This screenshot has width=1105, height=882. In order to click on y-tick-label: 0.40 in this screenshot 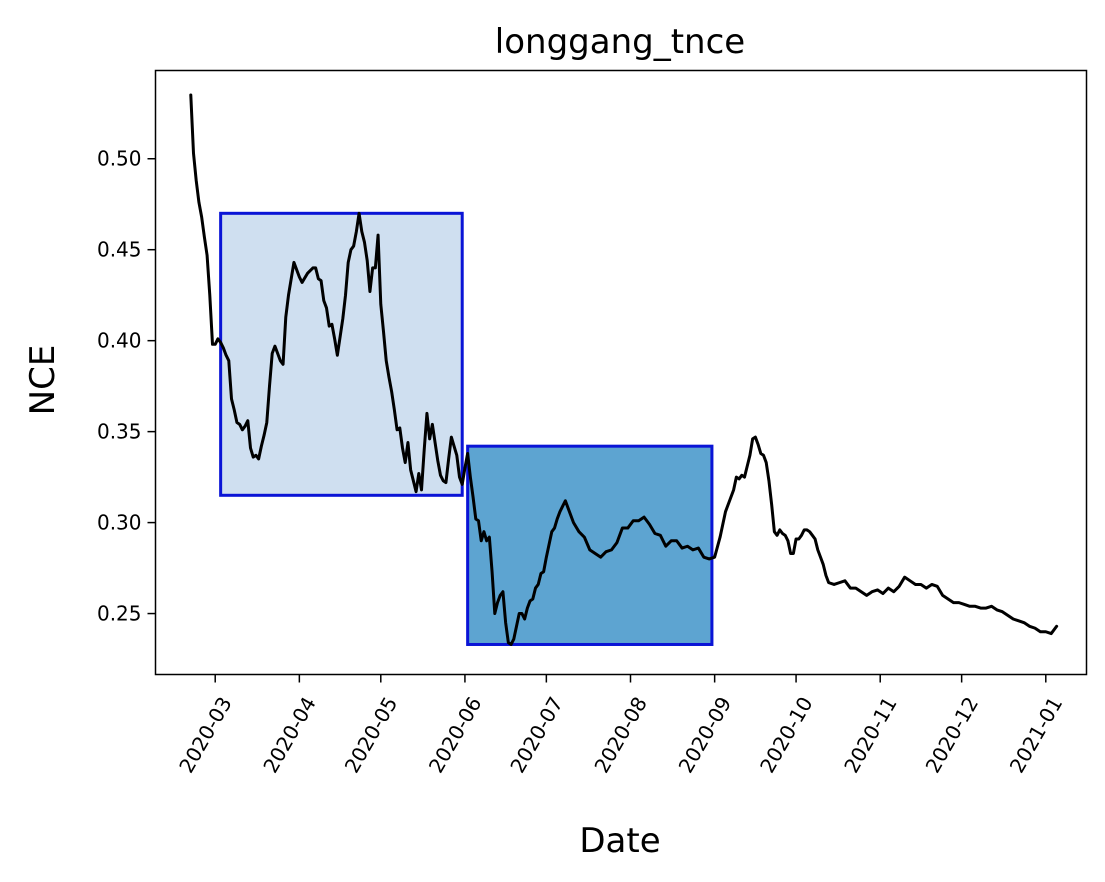, I will do `click(119, 341)`.